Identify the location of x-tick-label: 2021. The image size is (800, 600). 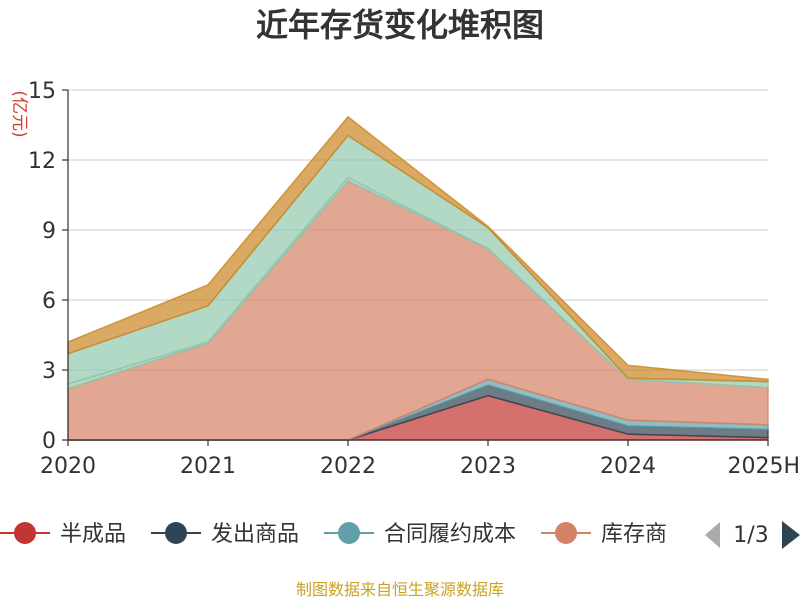
(208, 466).